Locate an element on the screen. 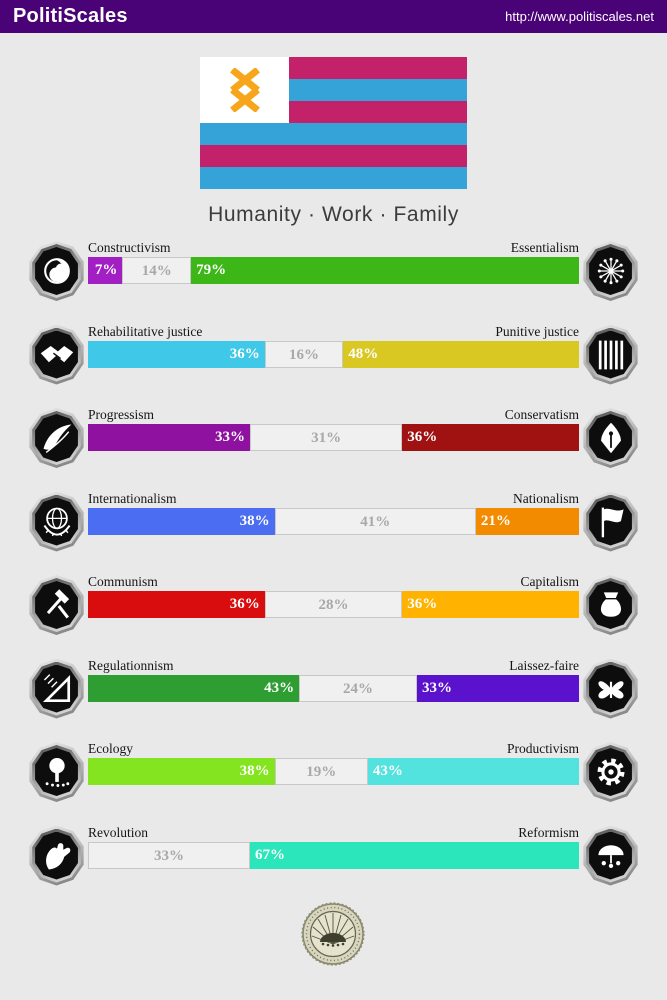 The image size is (667, 1000). axis-bar: 38% 41% 21% is located at coordinates (333, 521).